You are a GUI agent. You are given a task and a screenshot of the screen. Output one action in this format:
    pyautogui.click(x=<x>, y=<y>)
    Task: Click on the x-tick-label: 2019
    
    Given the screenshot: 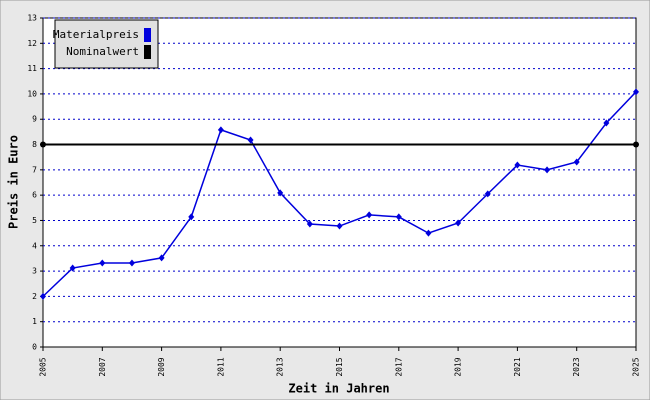 What is the action you would take?
    pyautogui.click(x=458, y=366)
    